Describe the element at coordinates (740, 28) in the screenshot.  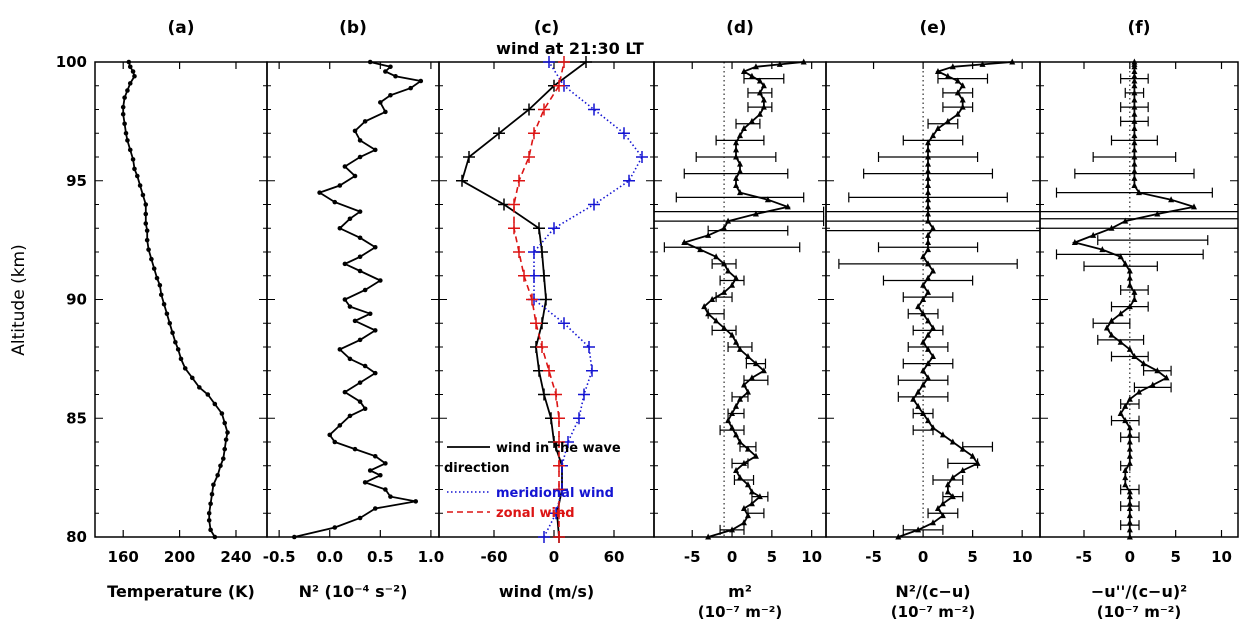
I see `panel-4-title: (d)` at that location.